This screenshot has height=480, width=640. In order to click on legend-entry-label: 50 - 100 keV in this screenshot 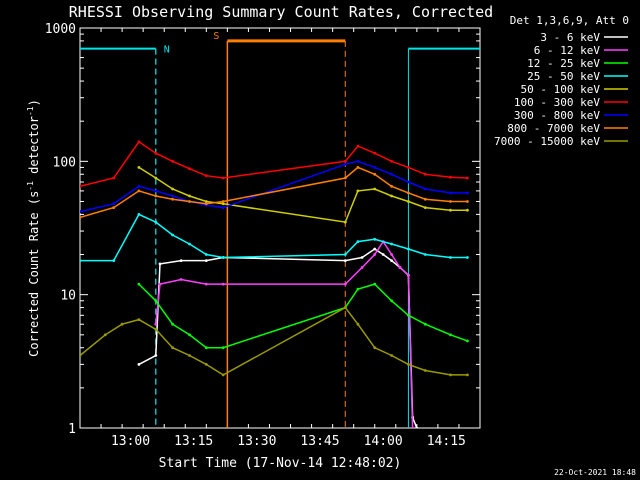, I will do `click(561, 89)`.